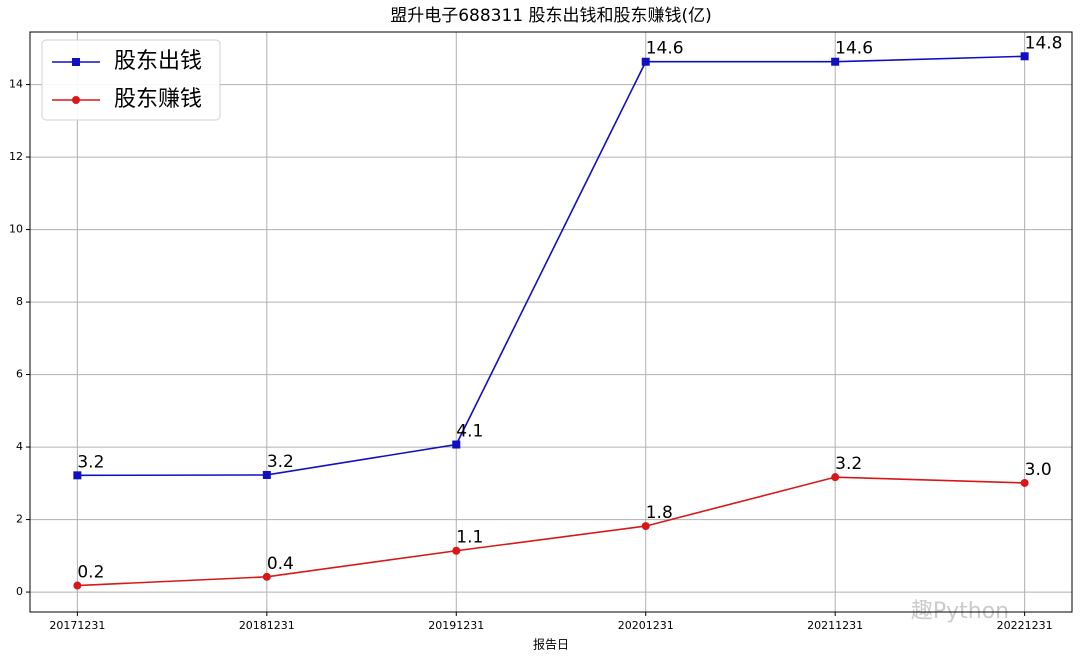 The width and height of the screenshot is (1080, 660). Describe the element at coordinates (77, 625) in the screenshot. I see `x-tick-label: 20171231` at that location.